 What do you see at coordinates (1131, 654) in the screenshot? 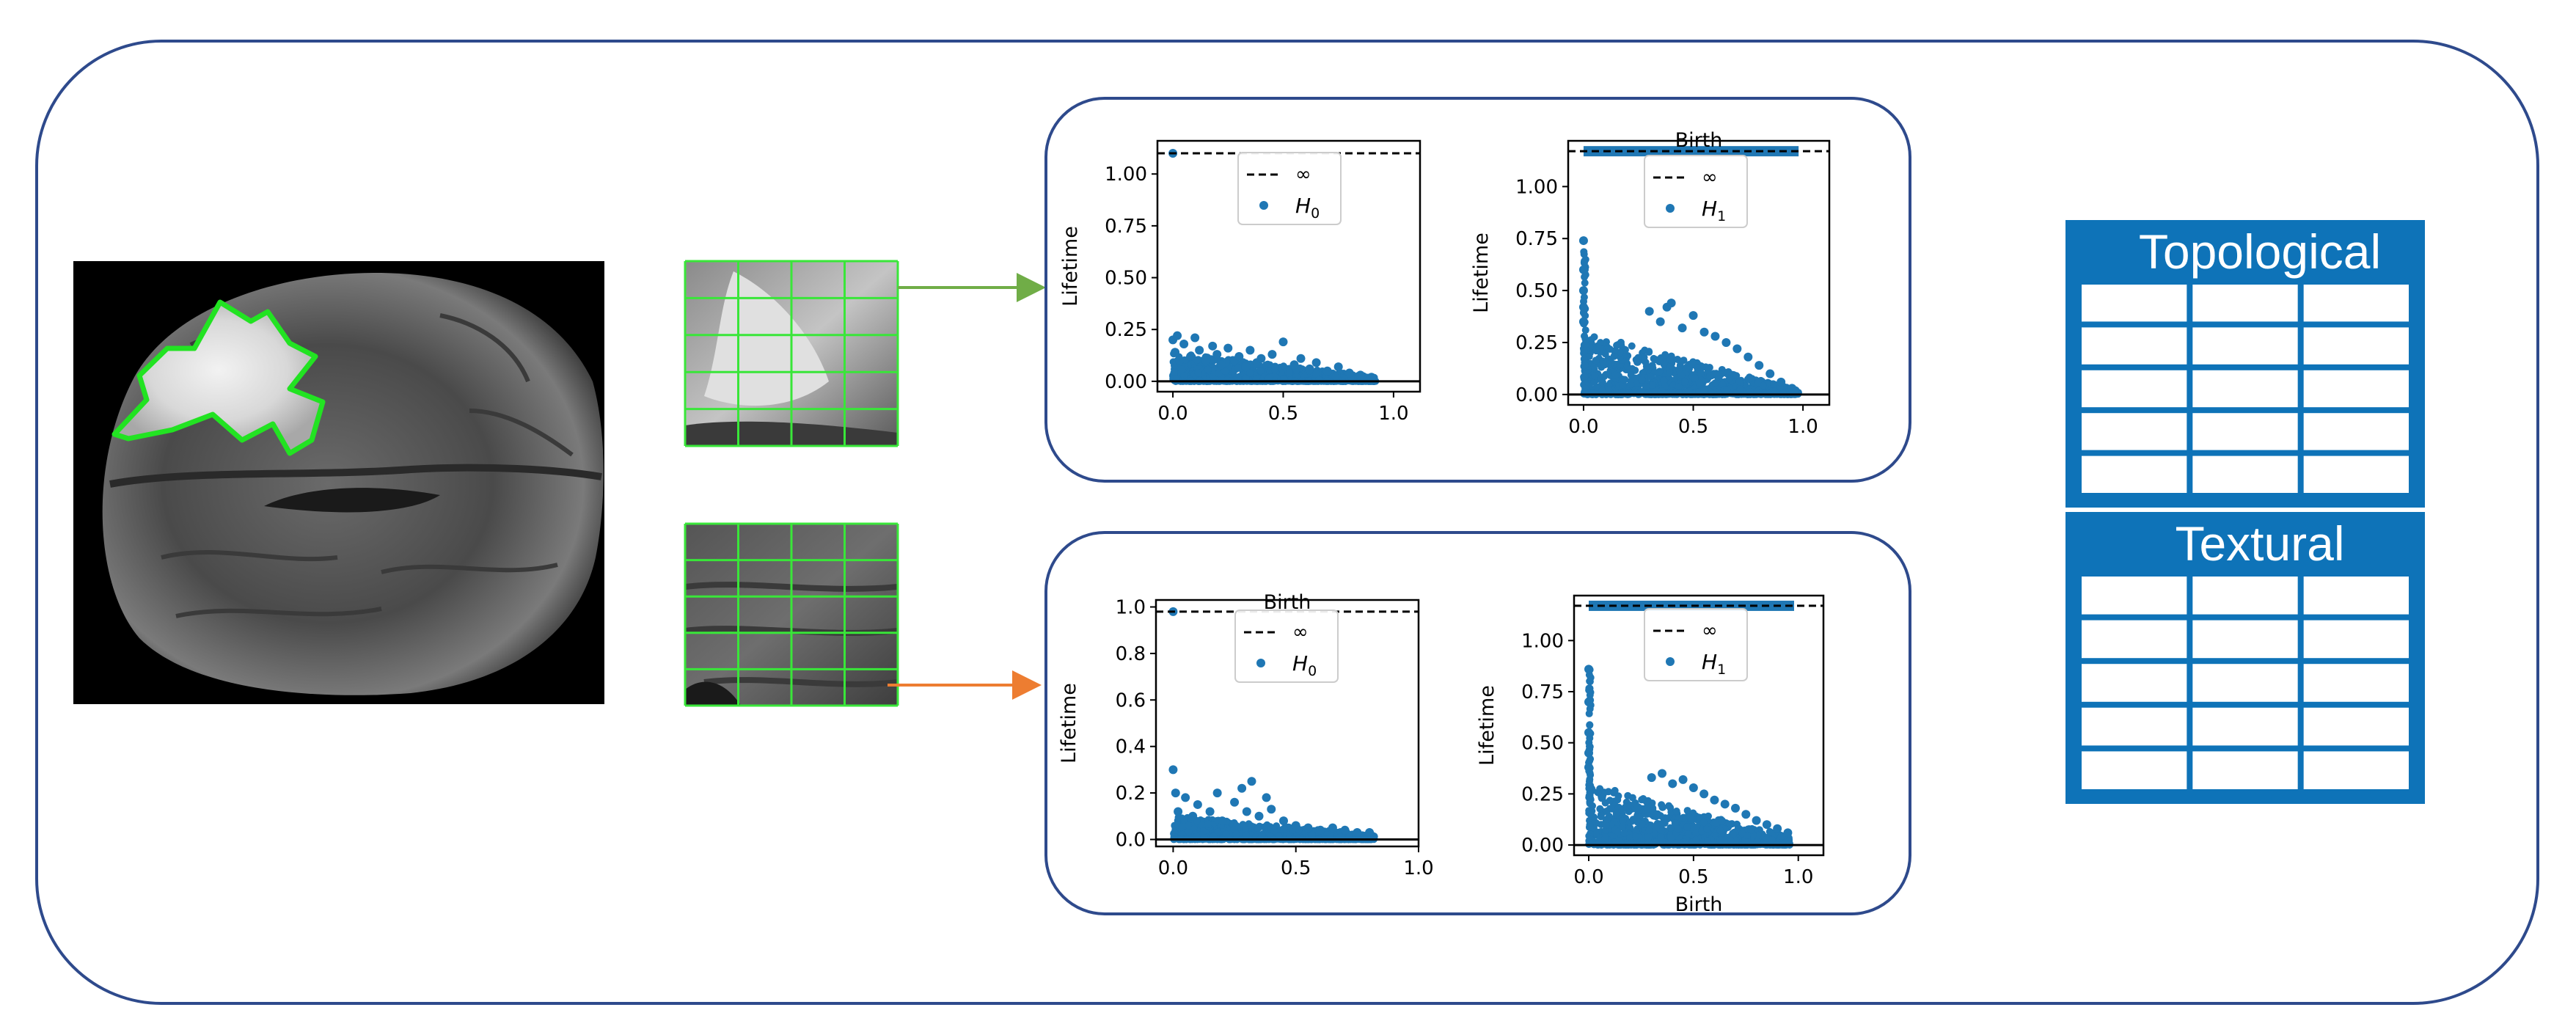
I see `y-tick-label: 0.8` at bounding box center [1131, 654].